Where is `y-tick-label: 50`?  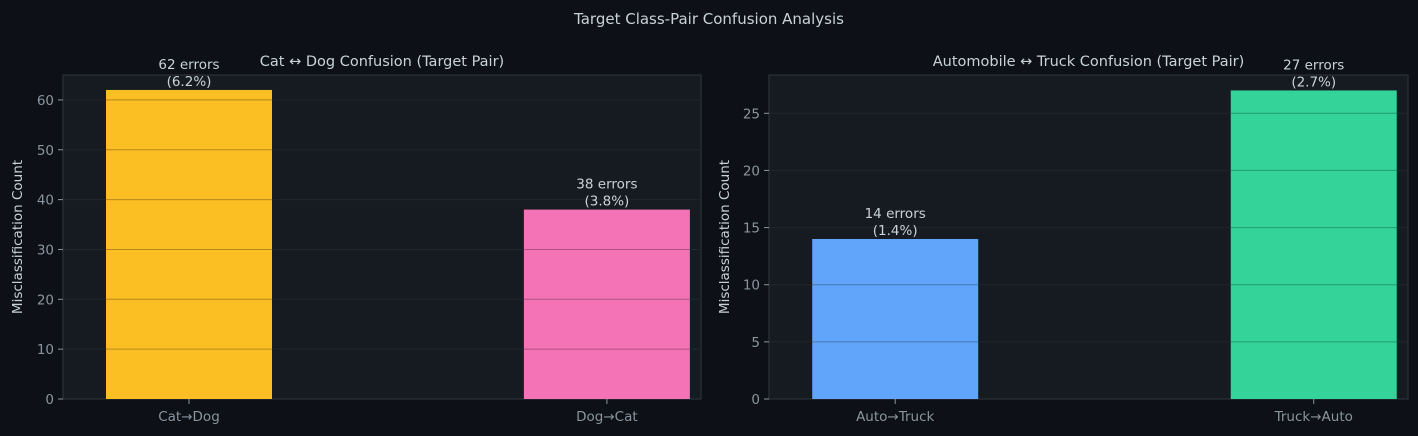 y-tick-label: 50 is located at coordinates (45, 151).